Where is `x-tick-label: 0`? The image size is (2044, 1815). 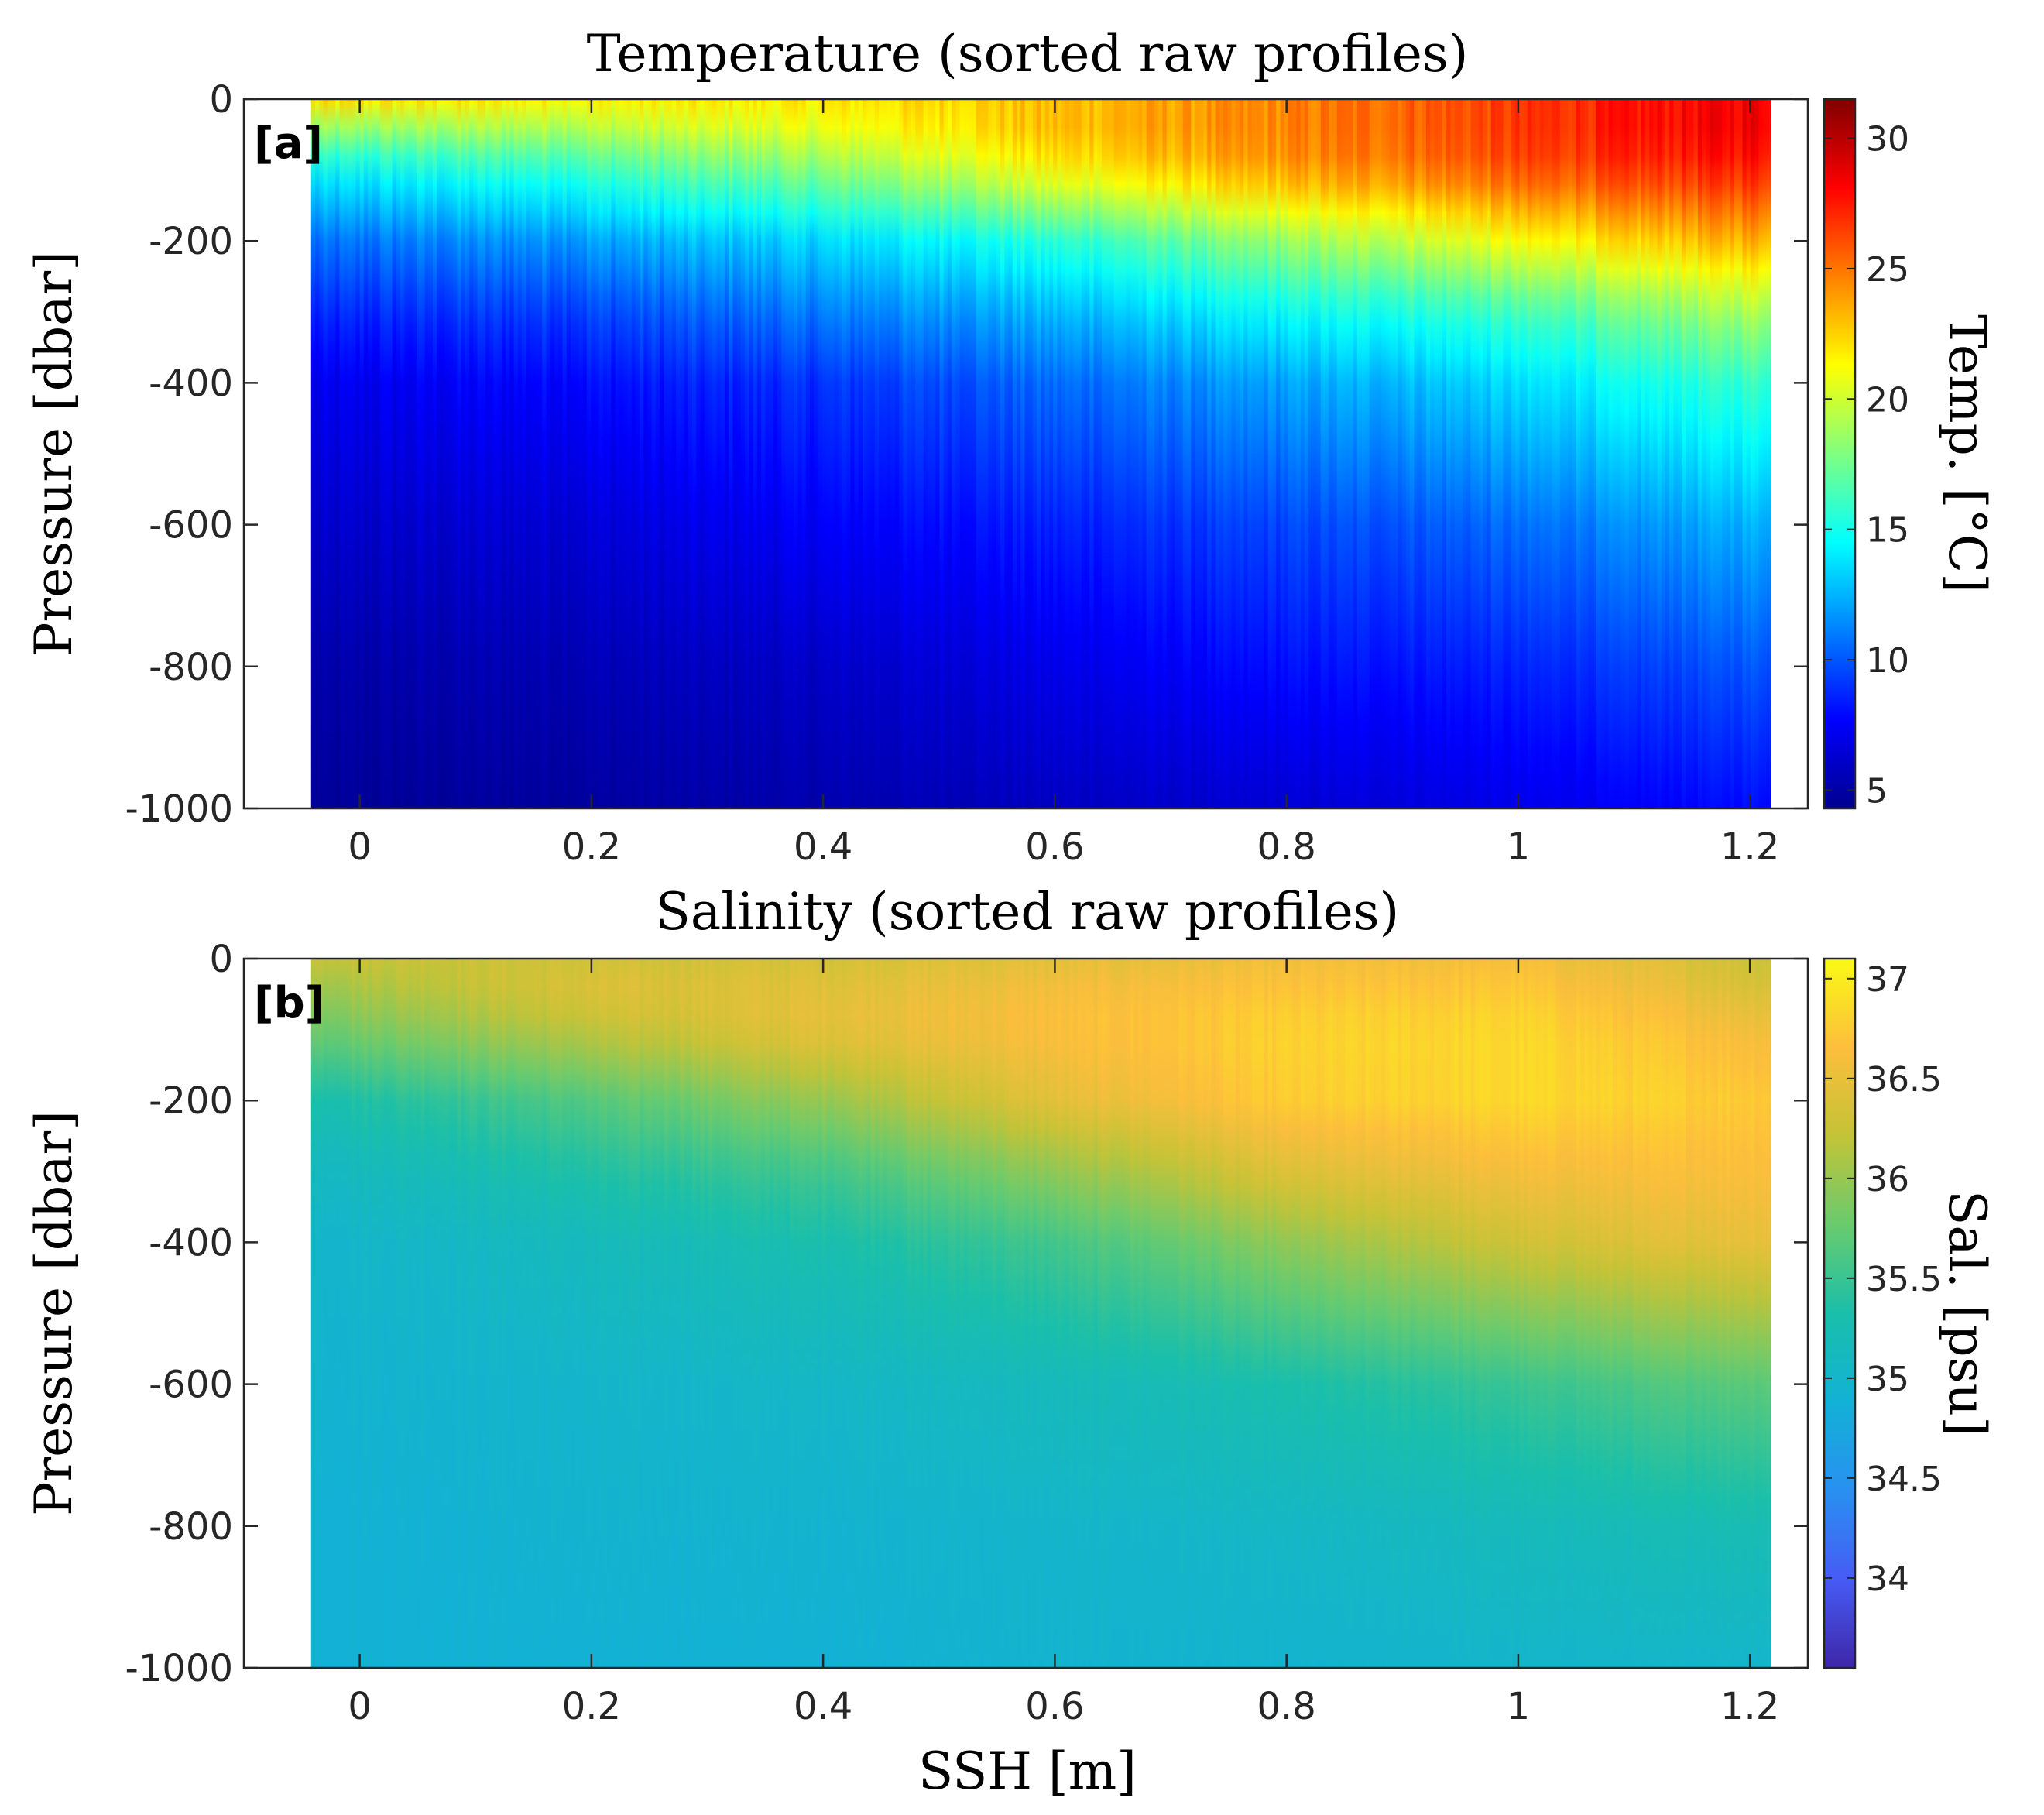
x-tick-label: 0 is located at coordinates (360, 847).